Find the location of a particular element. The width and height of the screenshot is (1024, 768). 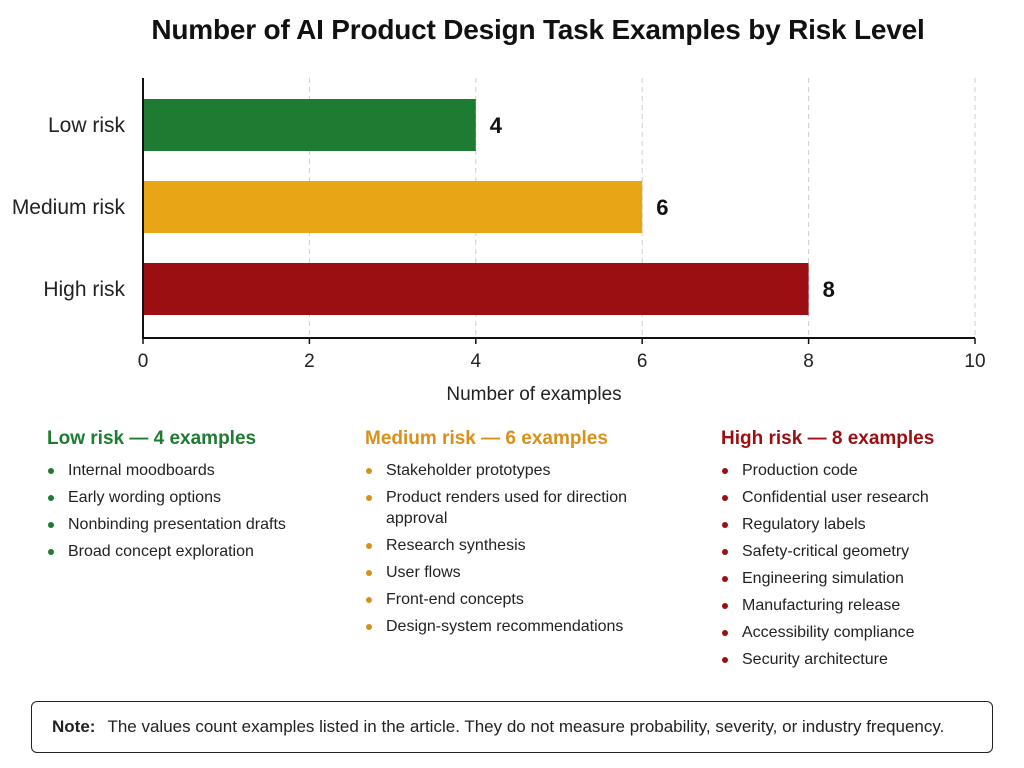

list-item-text: Research synthesis is located at coordinates (456, 545).